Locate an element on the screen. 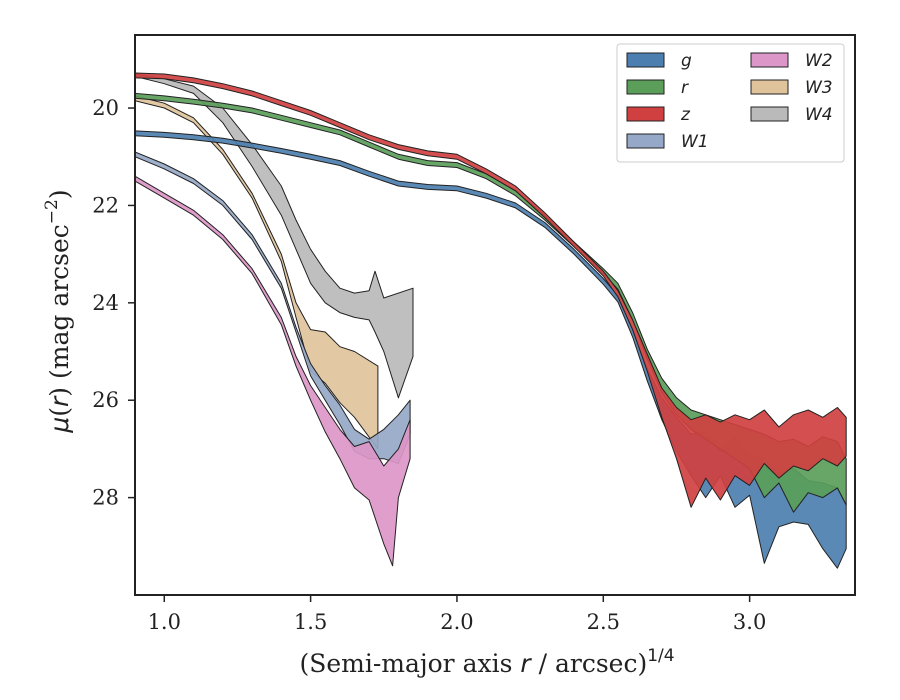 Image resolution: width=900 pixels, height=700 pixels. legend-label: r is located at coordinates (685, 88).